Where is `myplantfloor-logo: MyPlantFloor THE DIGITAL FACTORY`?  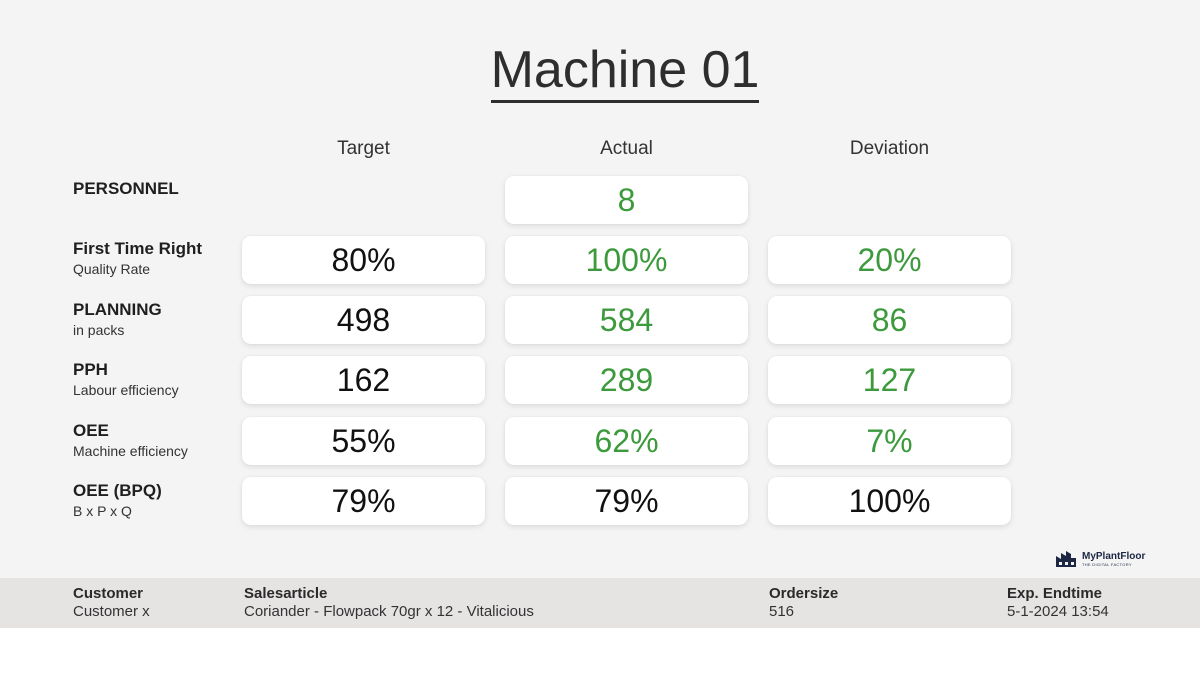
myplantfloor-logo: MyPlantFloor THE DIGITAL FACTORY is located at coordinates (1100, 559).